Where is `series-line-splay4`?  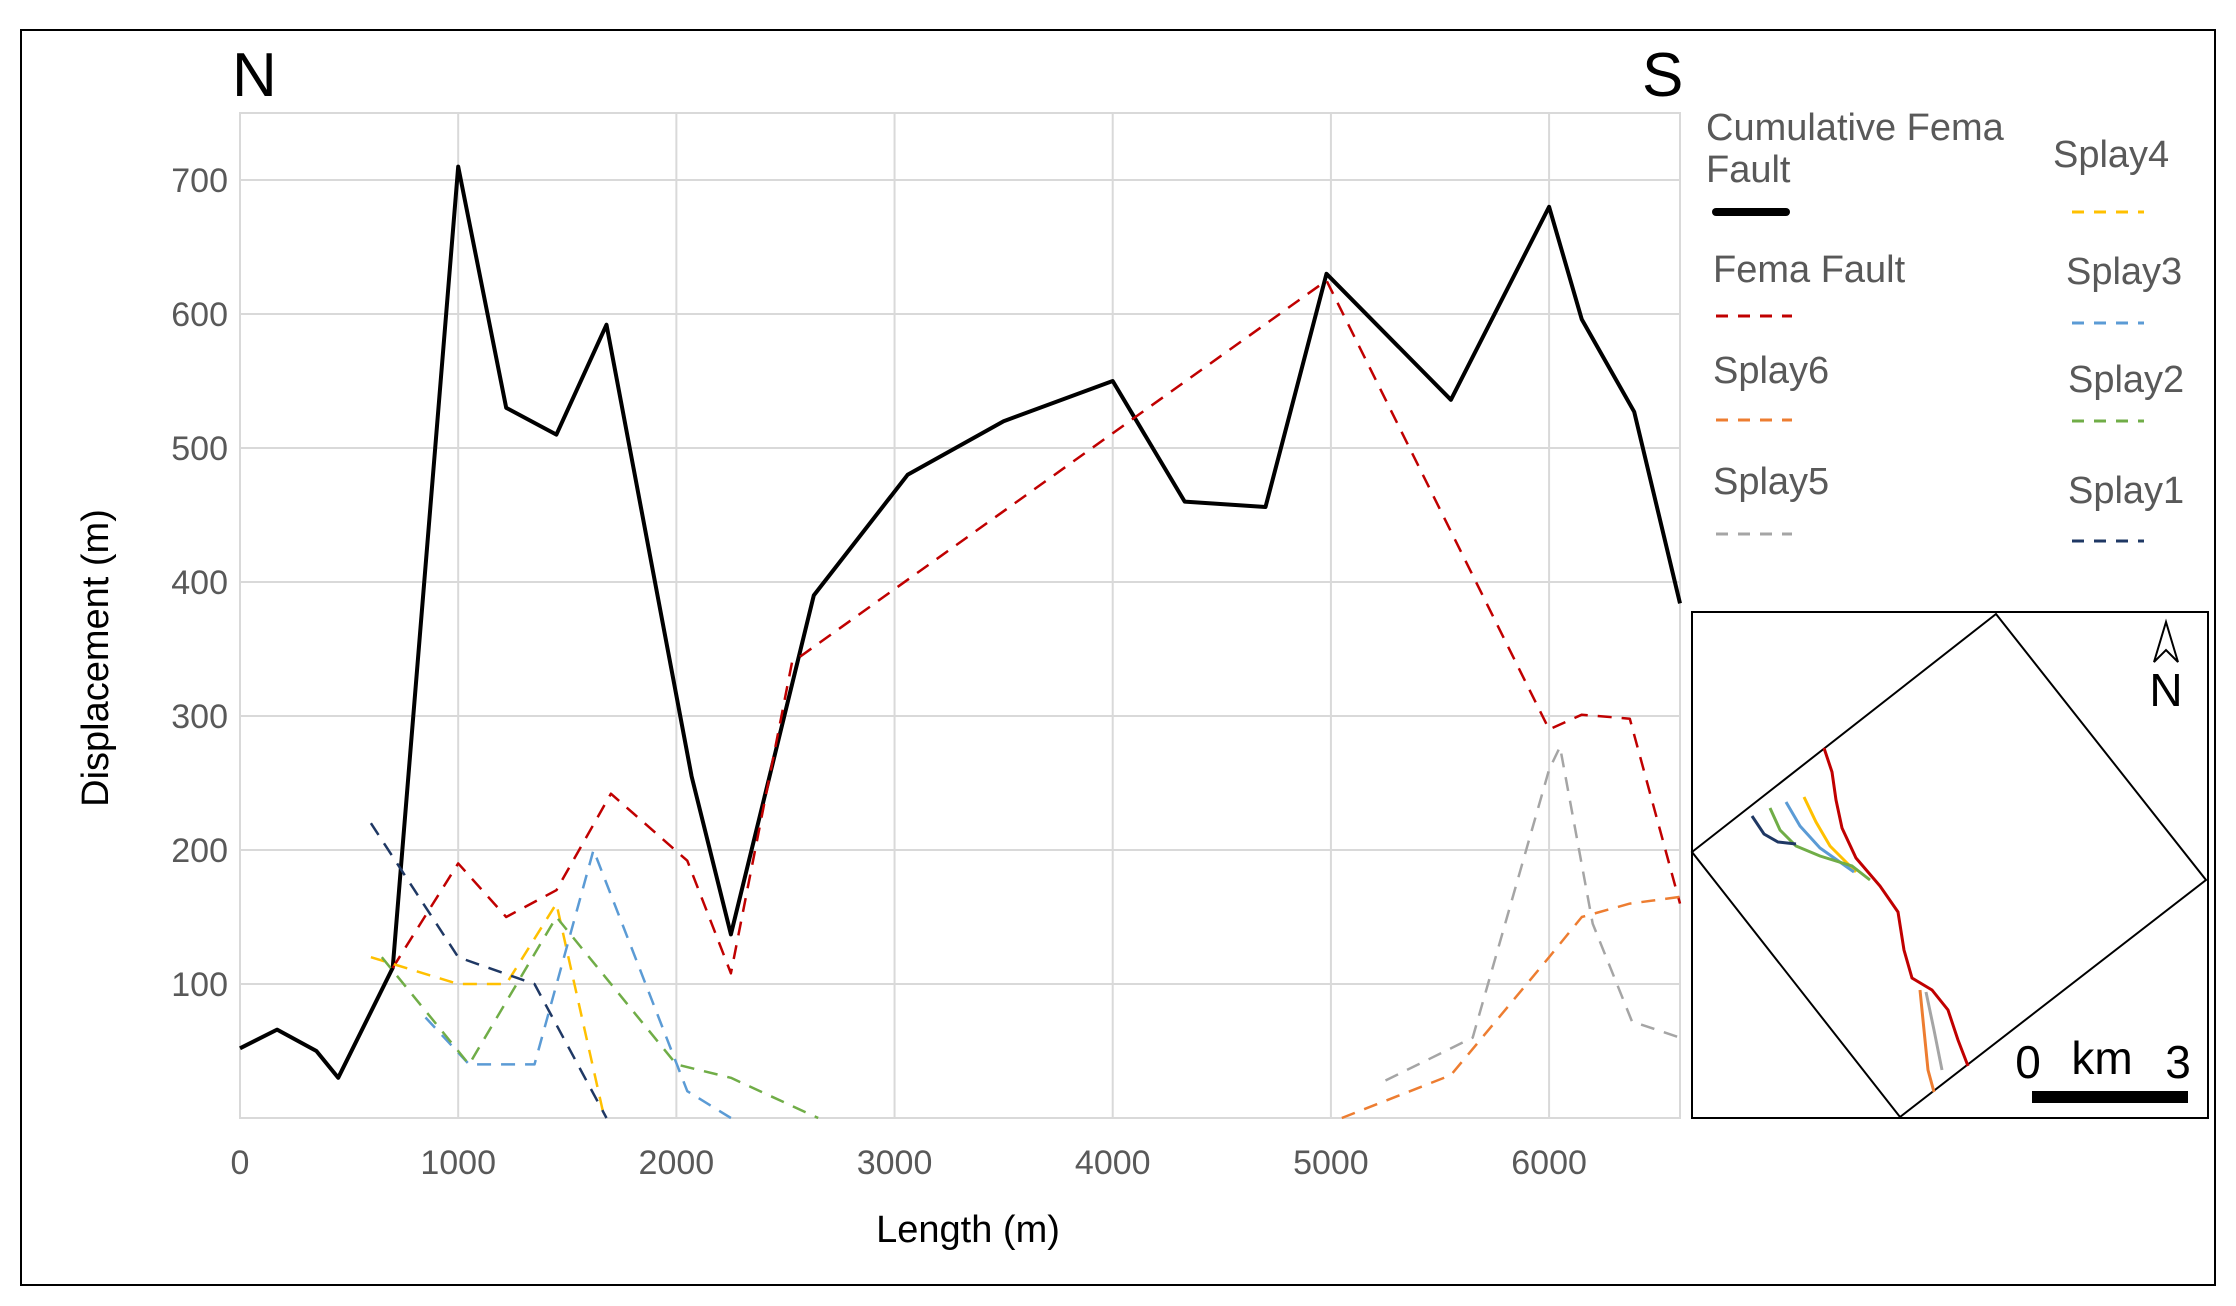
series-line-splay4 is located at coordinates (488, 1010).